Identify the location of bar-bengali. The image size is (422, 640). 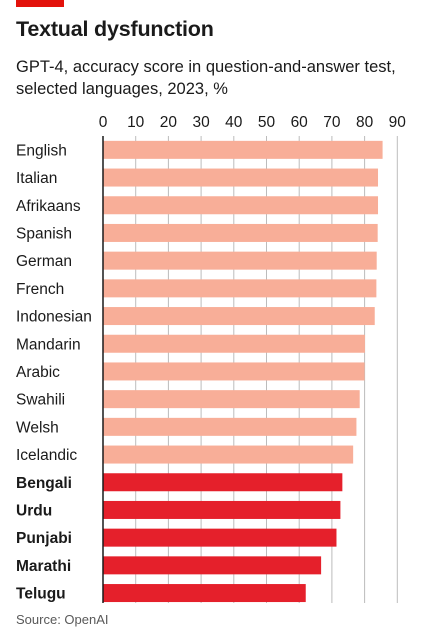
(223, 482).